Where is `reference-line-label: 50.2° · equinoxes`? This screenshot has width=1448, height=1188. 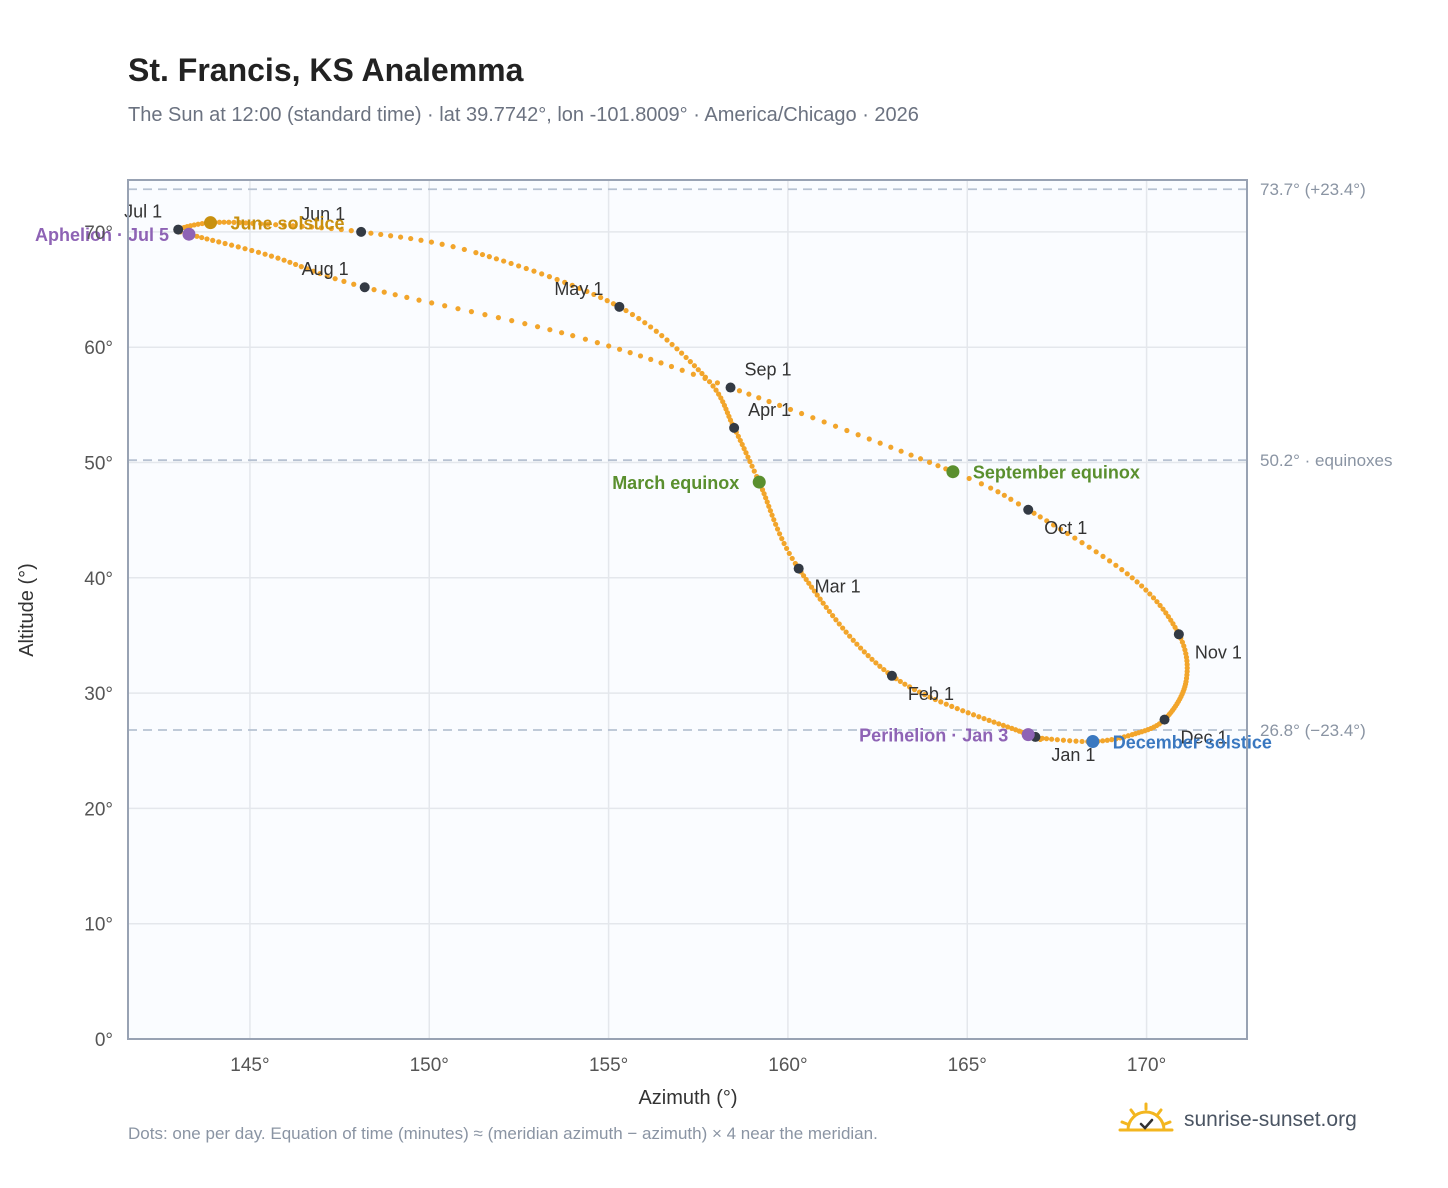 reference-line-label: 50.2° · equinoxes is located at coordinates (1326, 460).